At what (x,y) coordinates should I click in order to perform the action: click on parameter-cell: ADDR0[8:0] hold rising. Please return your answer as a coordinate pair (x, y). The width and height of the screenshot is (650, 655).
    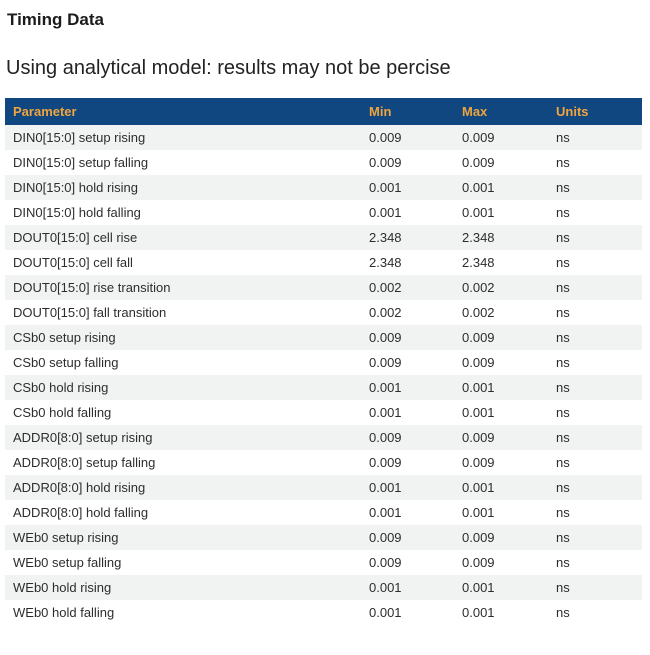
    Looking at the image, I should click on (79, 487).